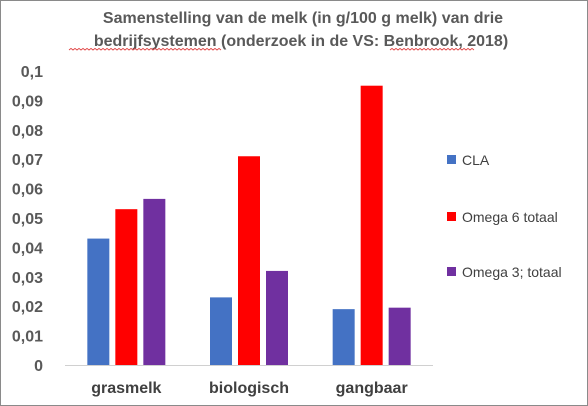 The width and height of the screenshot is (588, 406). Describe the element at coordinates (27, 160) in the screenshot. I see `y-tick-label: 0,07` at that location.